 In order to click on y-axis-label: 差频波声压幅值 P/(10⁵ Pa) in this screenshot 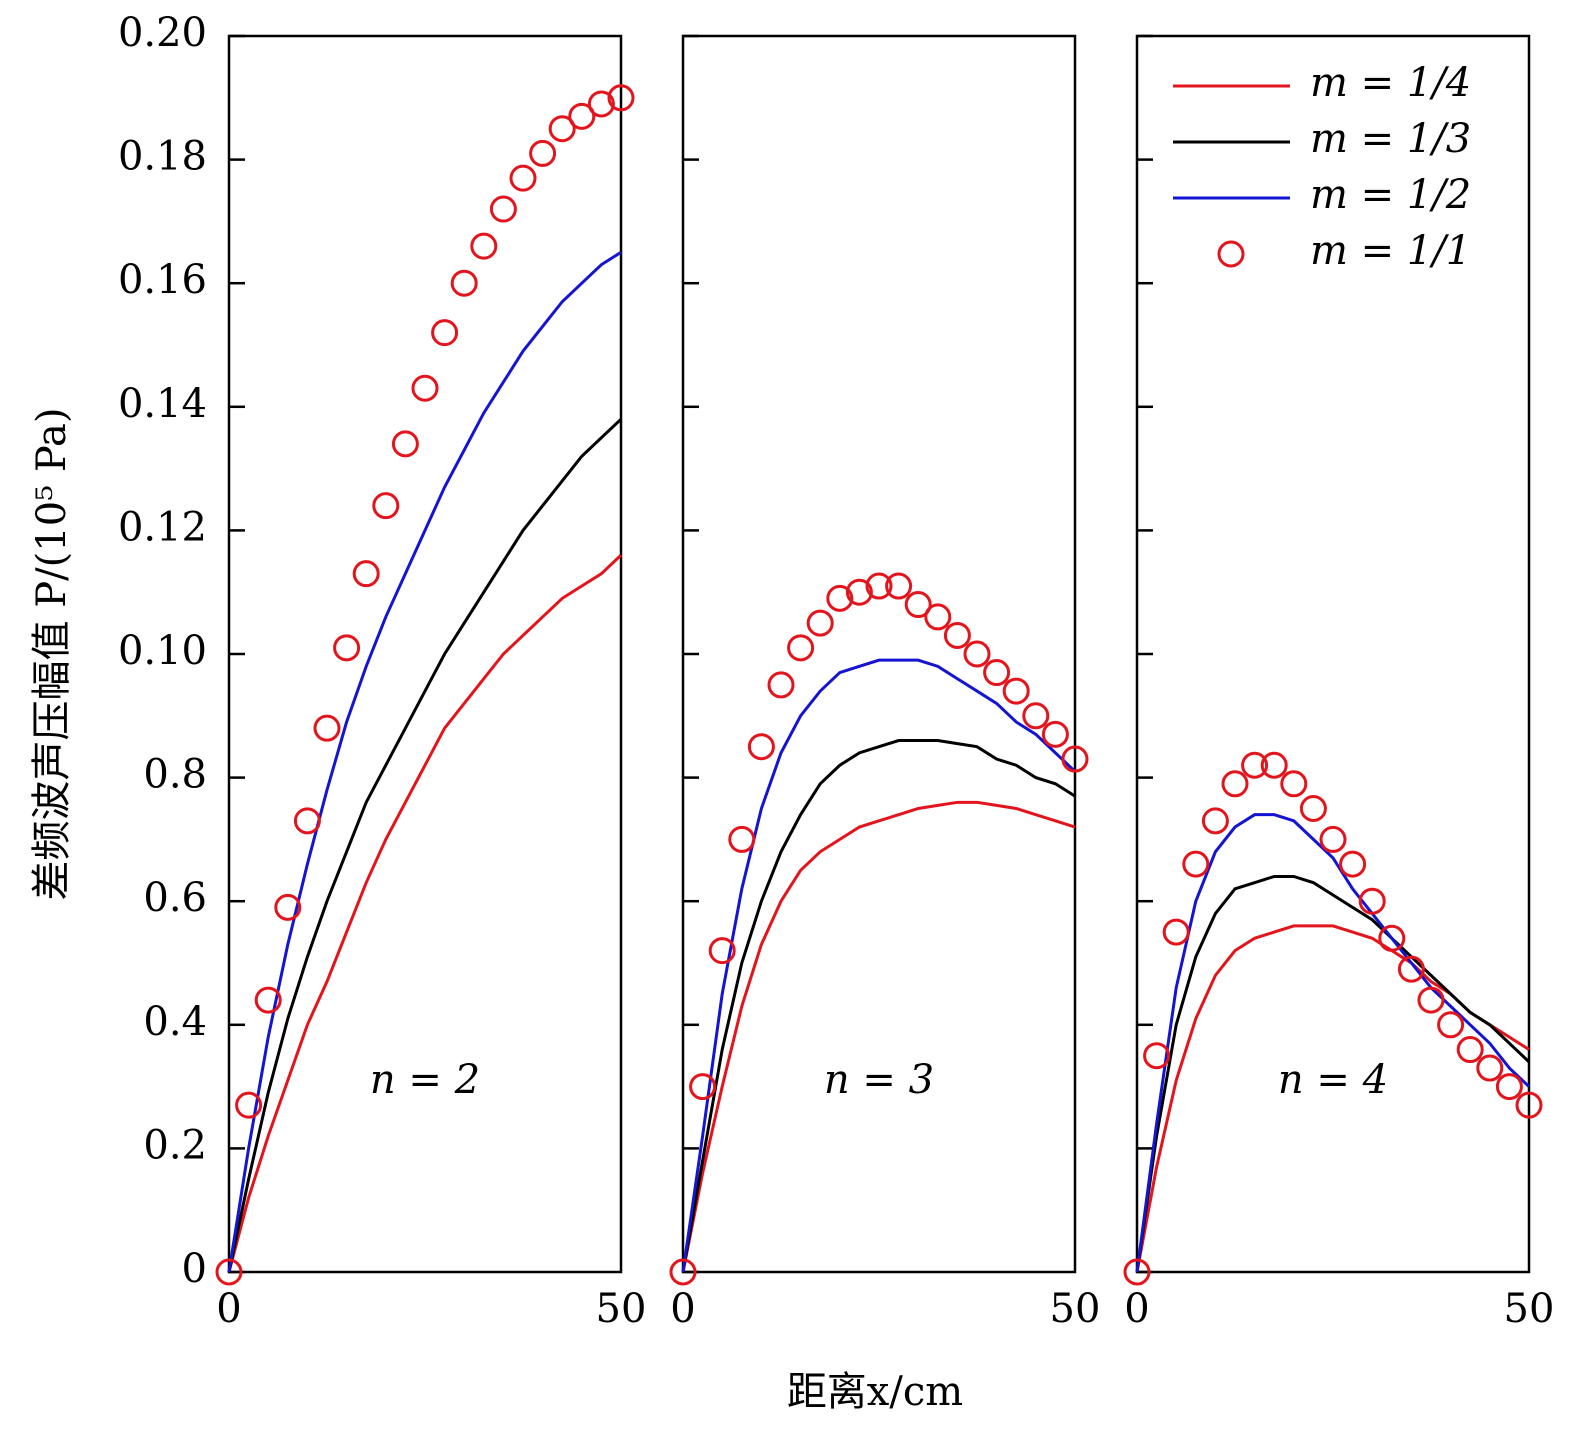, I will do `click(52, 654)`.